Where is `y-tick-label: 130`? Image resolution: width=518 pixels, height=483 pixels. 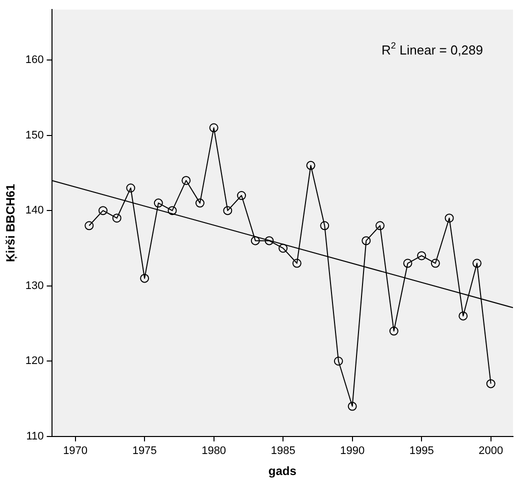
y-tick-label: 130 is located at coordinates (34, 286).